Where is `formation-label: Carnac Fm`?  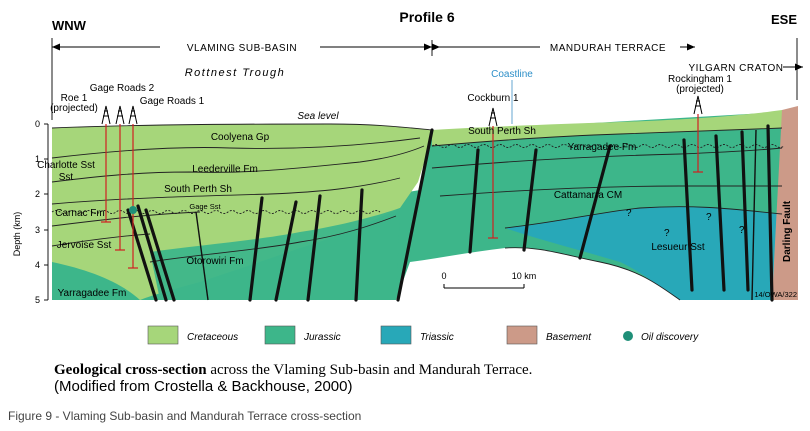 formation-label: Carnac Fm is located at coordinates (79, 213).